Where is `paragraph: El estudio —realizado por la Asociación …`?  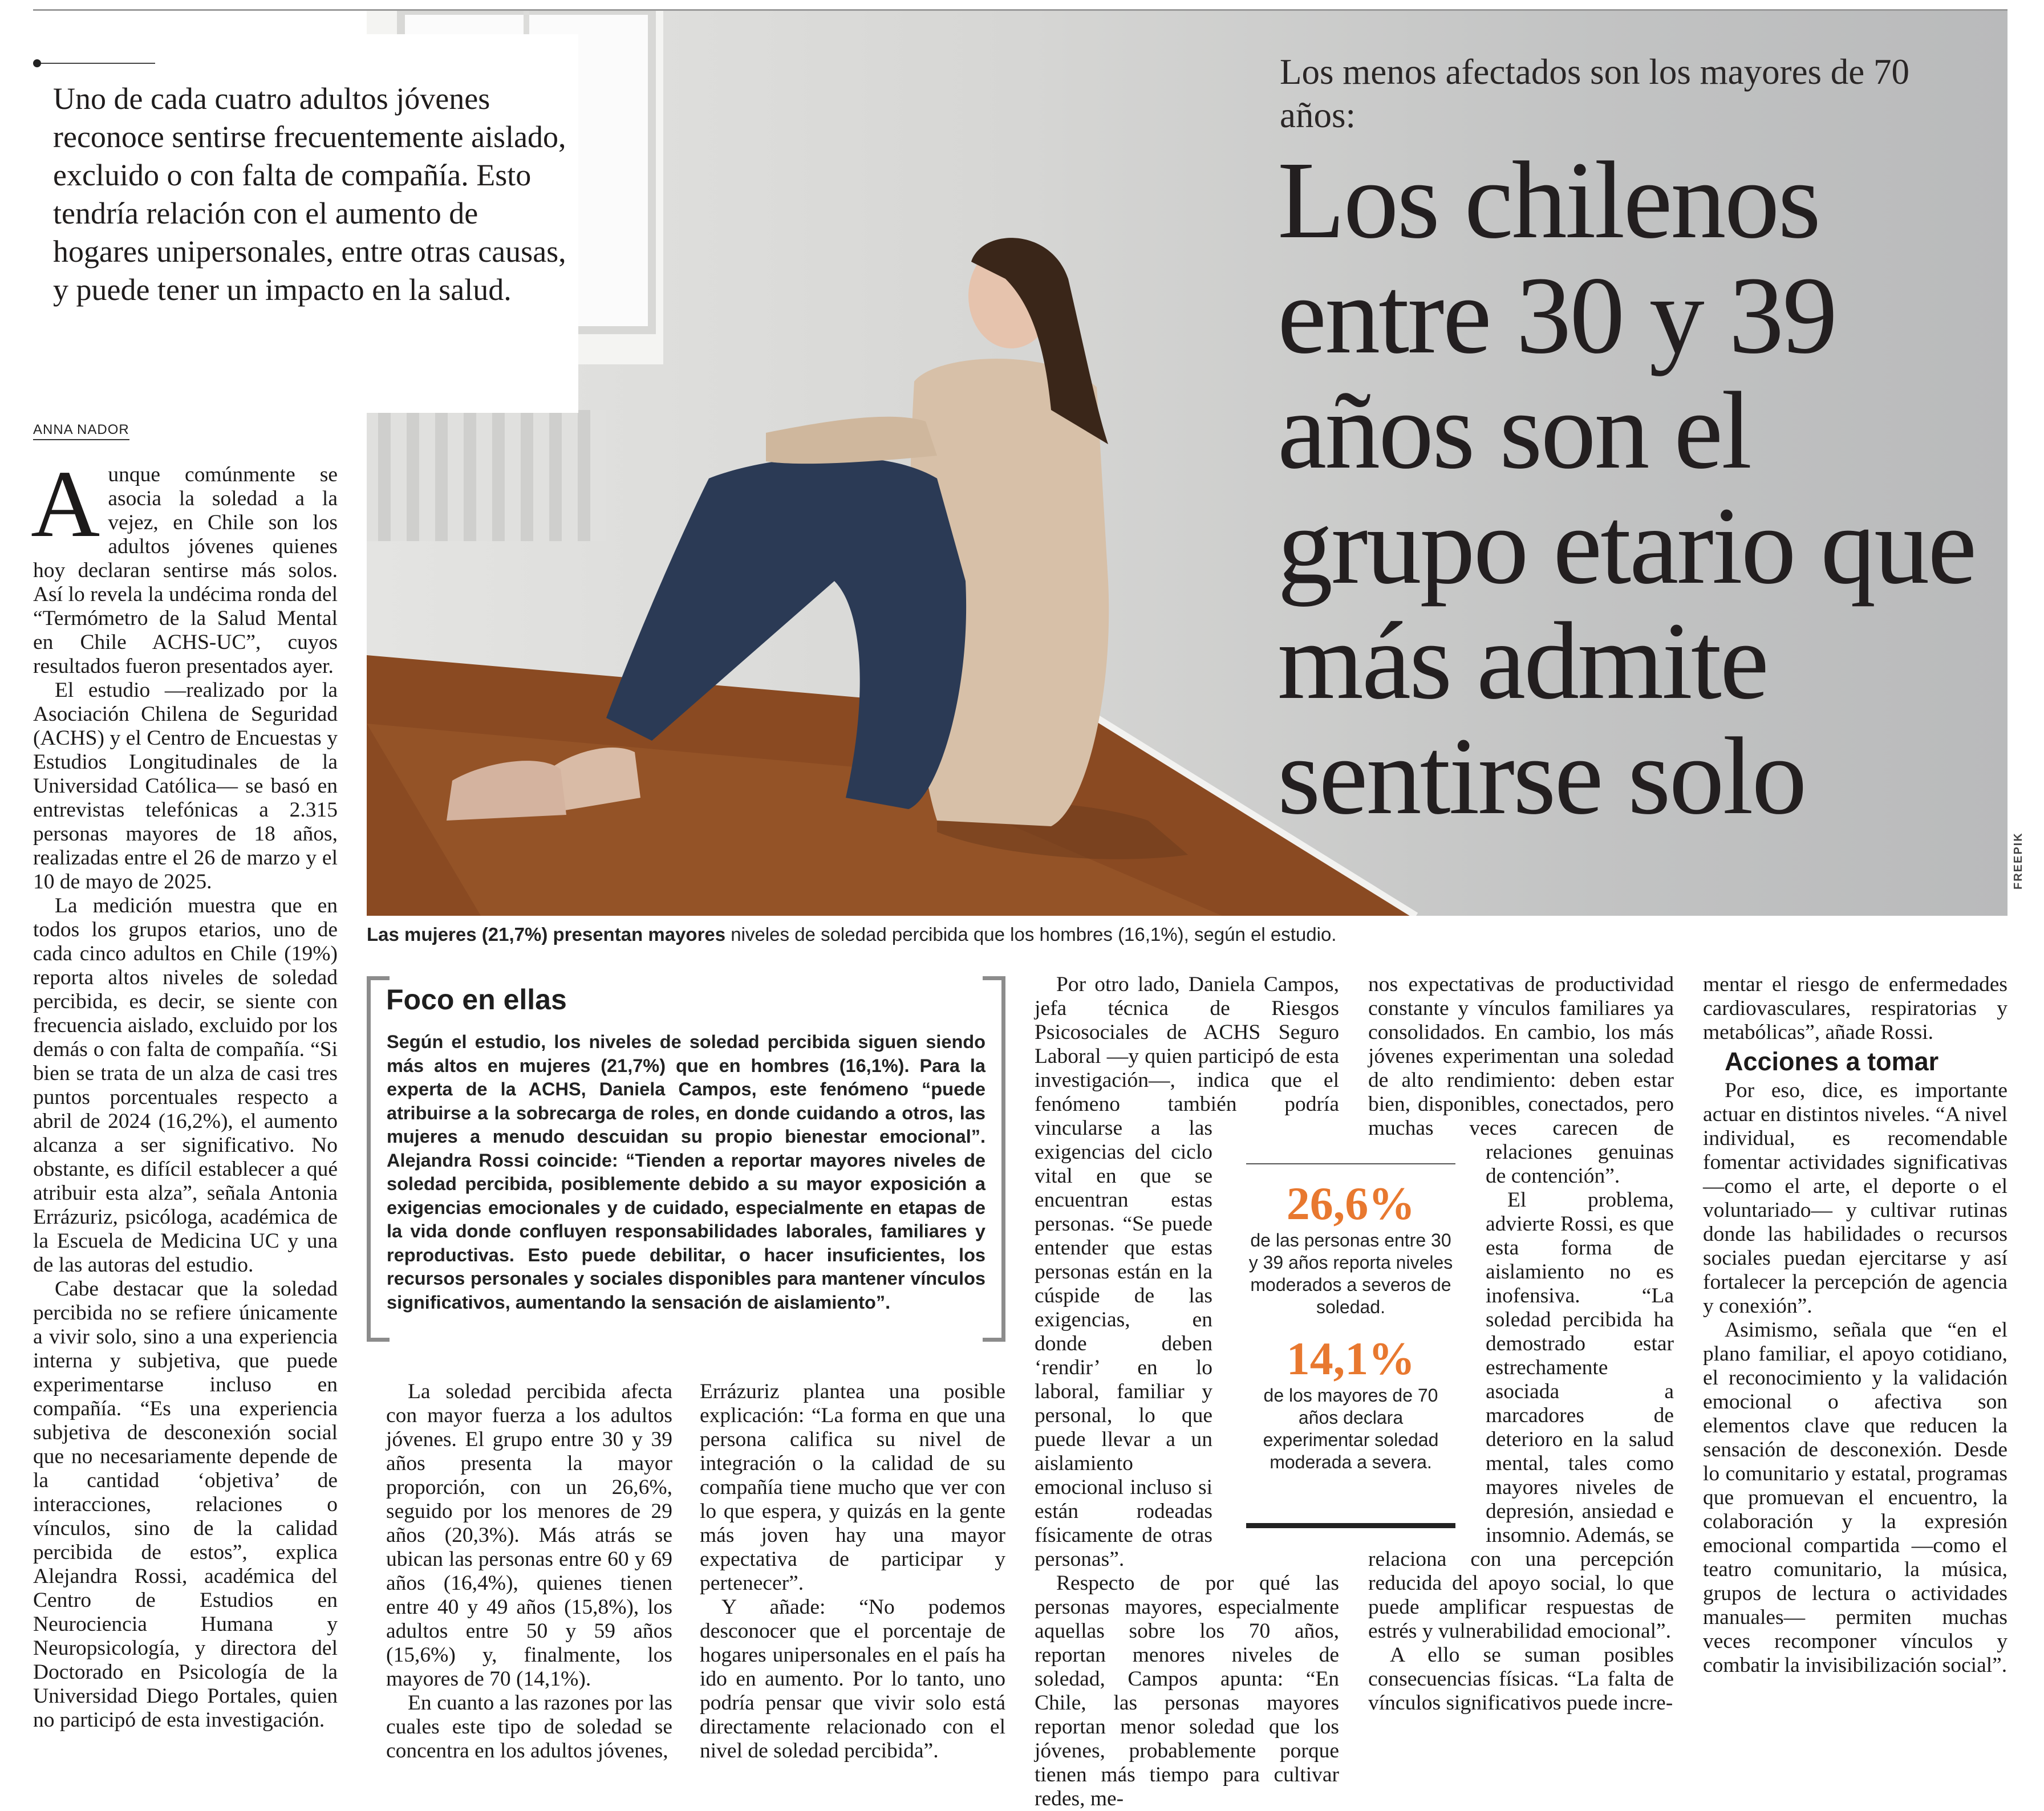
paragraph: El estudio —realizado por la Asociación … is located at coordinates (185, 786).